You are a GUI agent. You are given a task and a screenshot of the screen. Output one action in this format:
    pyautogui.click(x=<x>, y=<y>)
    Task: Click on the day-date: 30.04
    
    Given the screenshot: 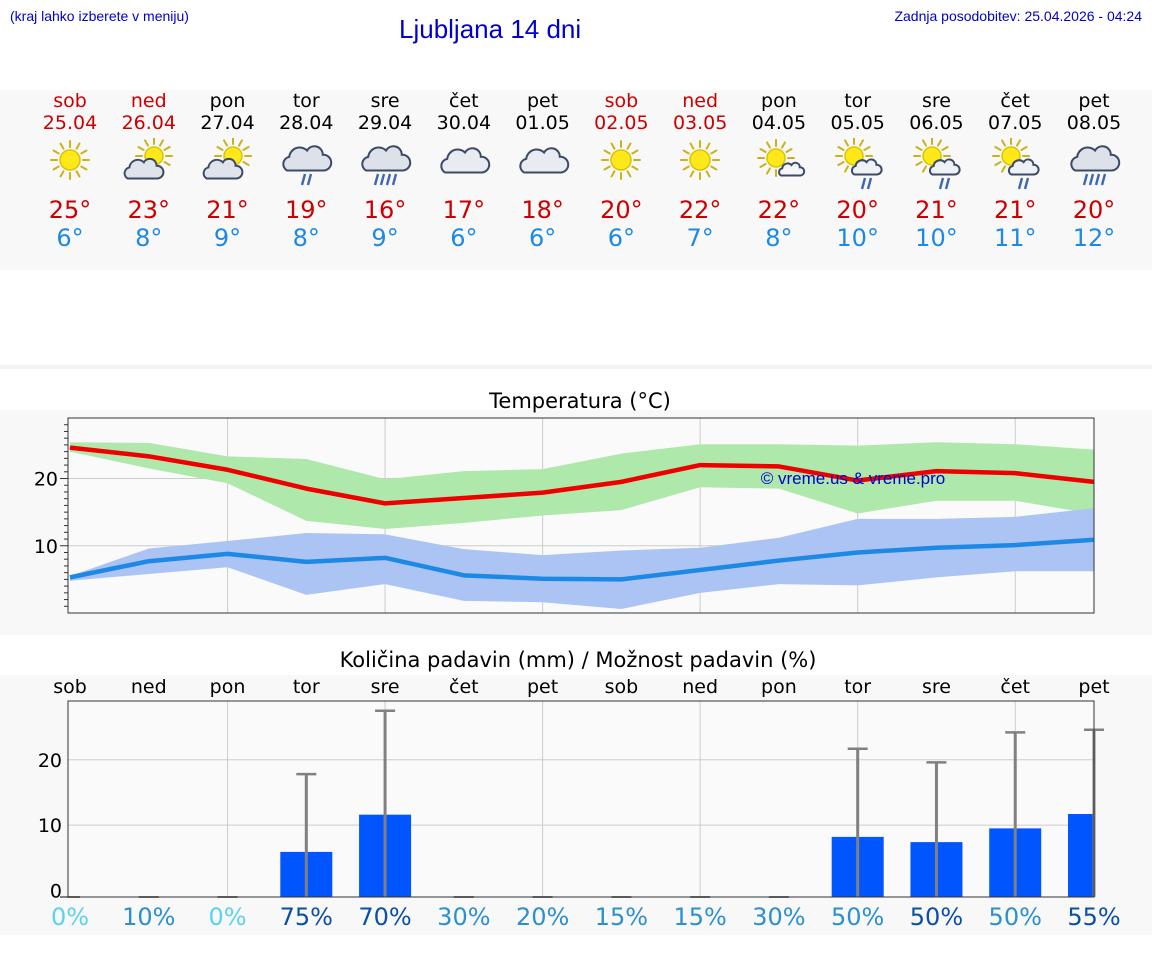 What is the action you would take?
    pyautogui.click(x=464, y=123)
    